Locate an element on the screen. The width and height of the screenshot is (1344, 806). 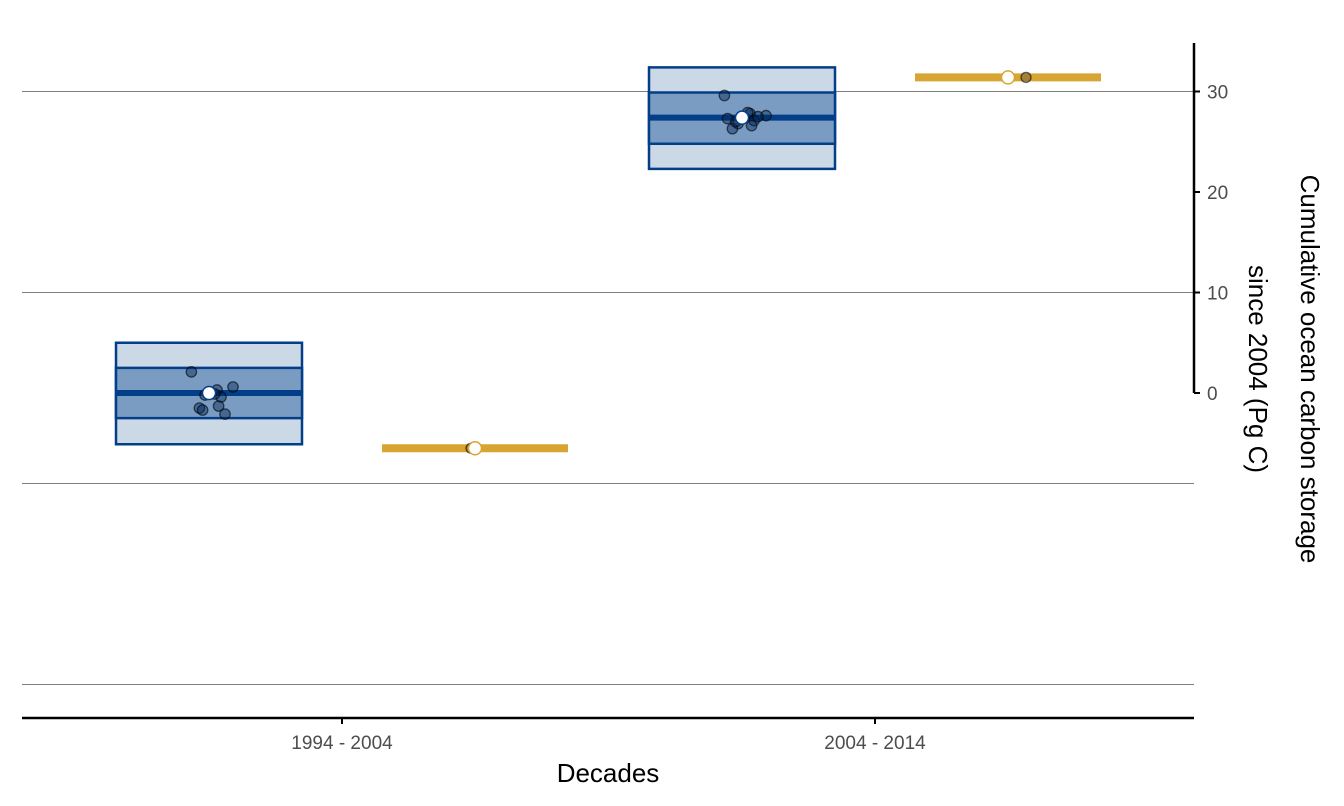
observation-member-point is located at coordinates (1026, 77).